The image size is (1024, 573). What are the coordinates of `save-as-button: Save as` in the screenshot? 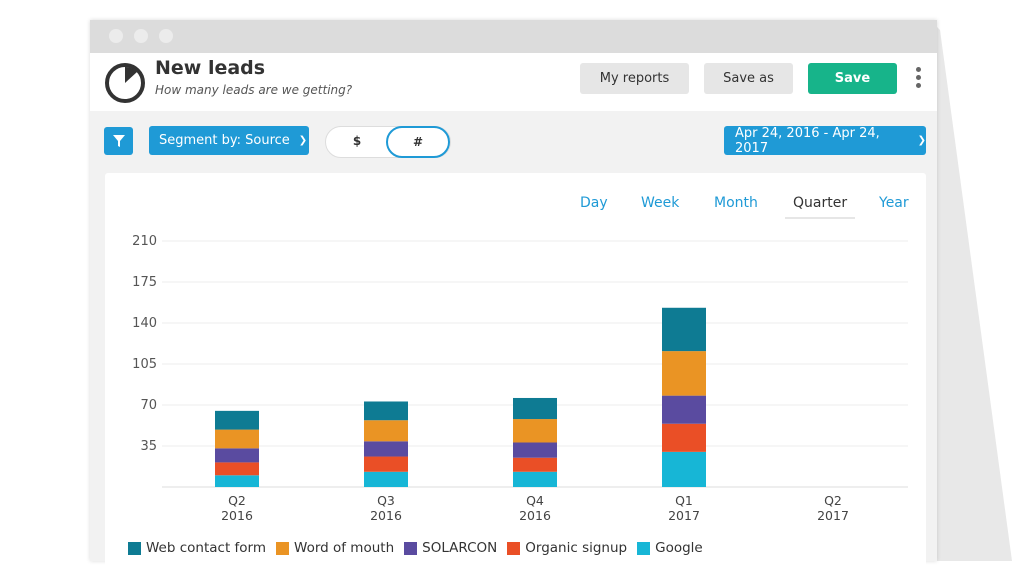 It's located at (748, 78).